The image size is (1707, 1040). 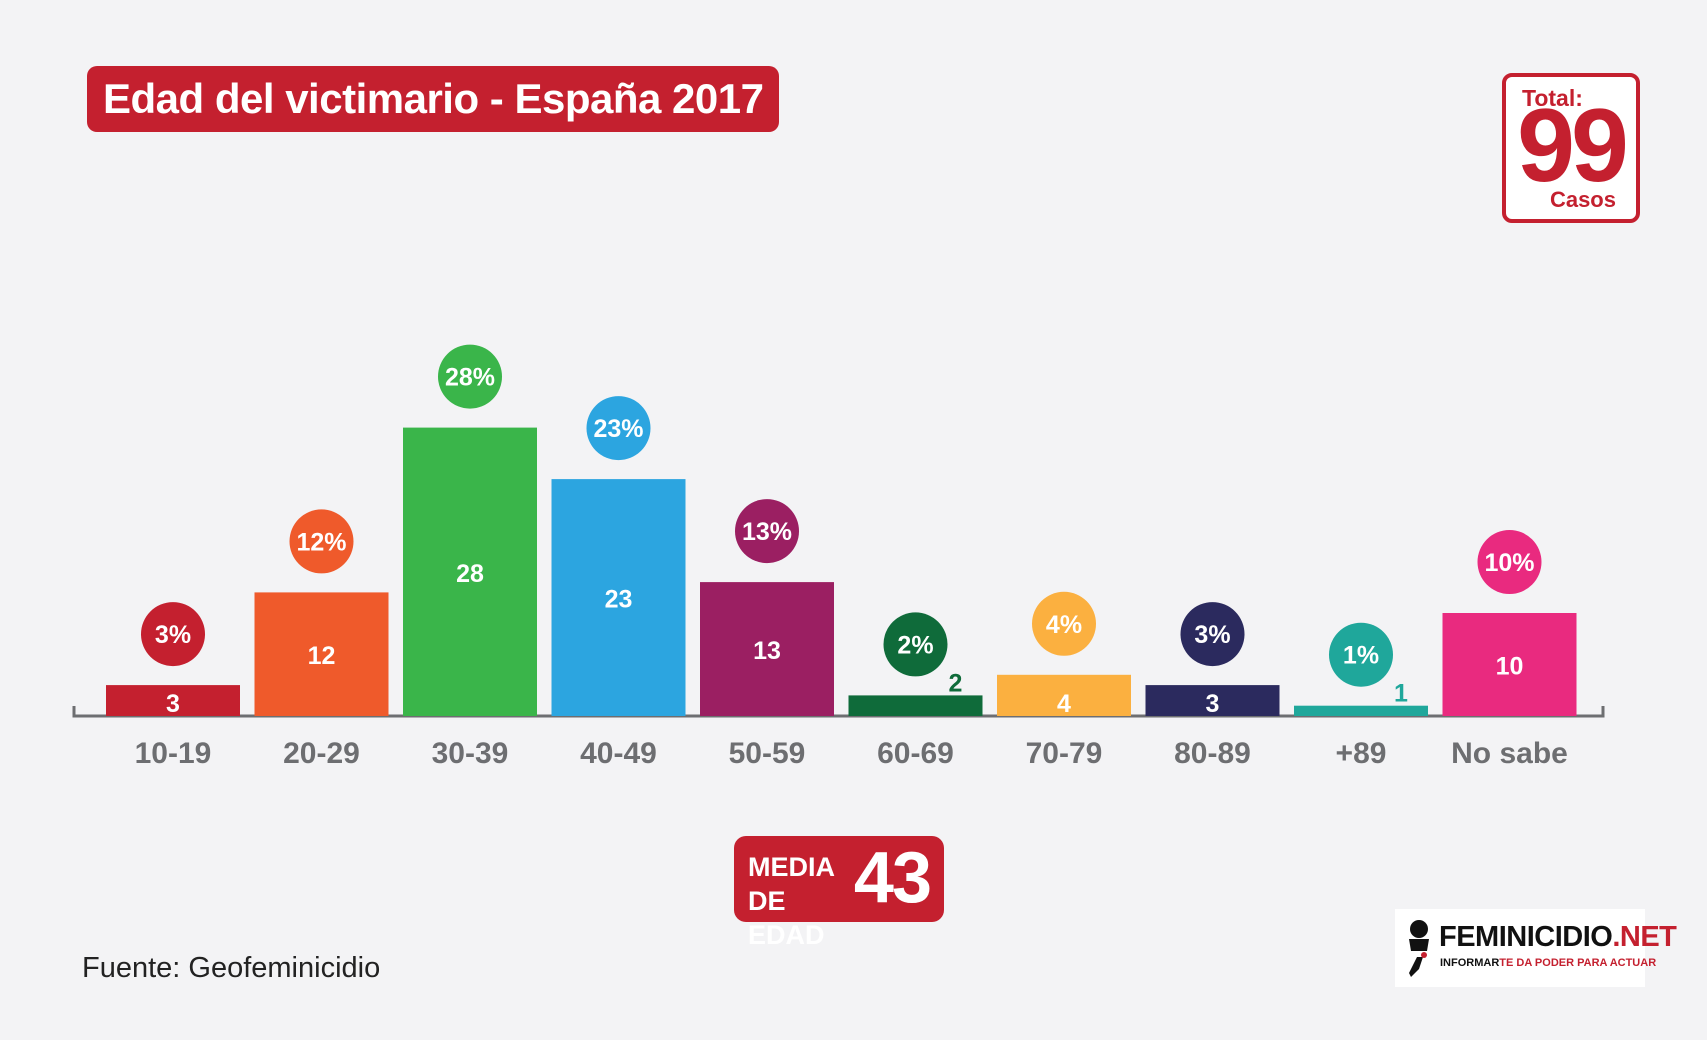 What do you see at coordinates (1510, 667) in the screenshot?
I see `bar-value-label: 10` at bounding box center [1510, 667].